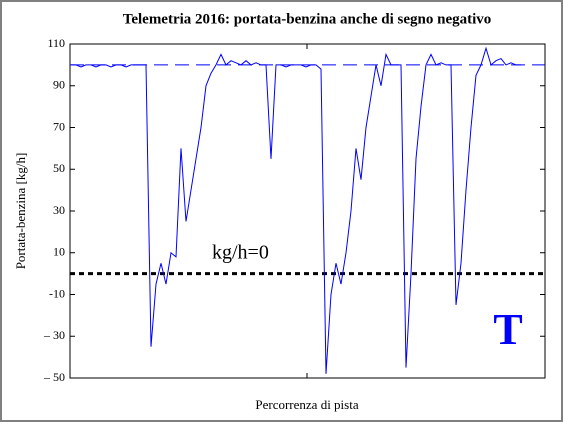 This screenshot has width=563, height=422. I want to click on y-tick-label: 30, so click(59, 210).